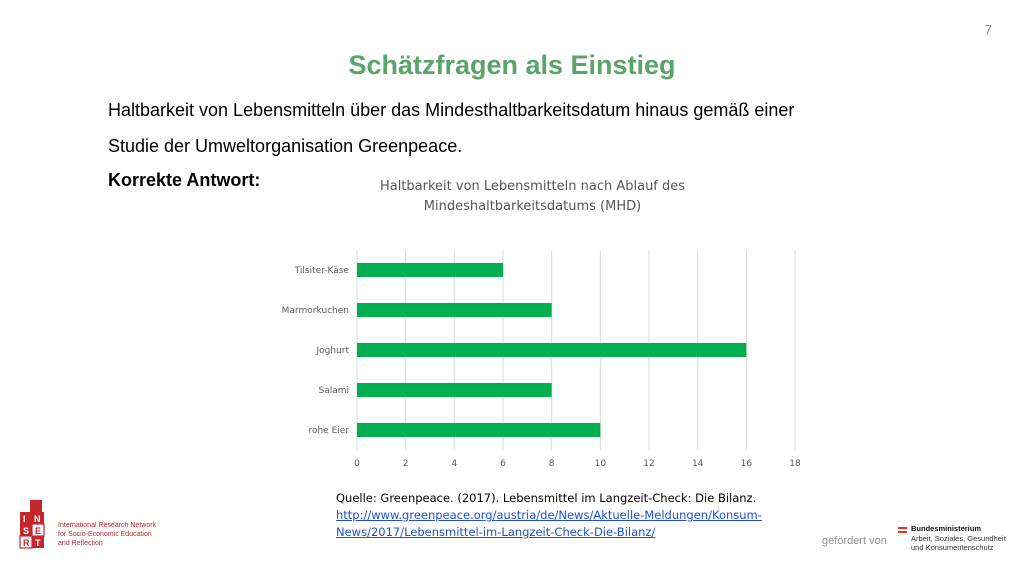 The image size is (1024, 576). What do you see at coordinates (854, 541) in the screenshot?
I see `funded-by-label: gefördert von` at bounding box center [854, 541].